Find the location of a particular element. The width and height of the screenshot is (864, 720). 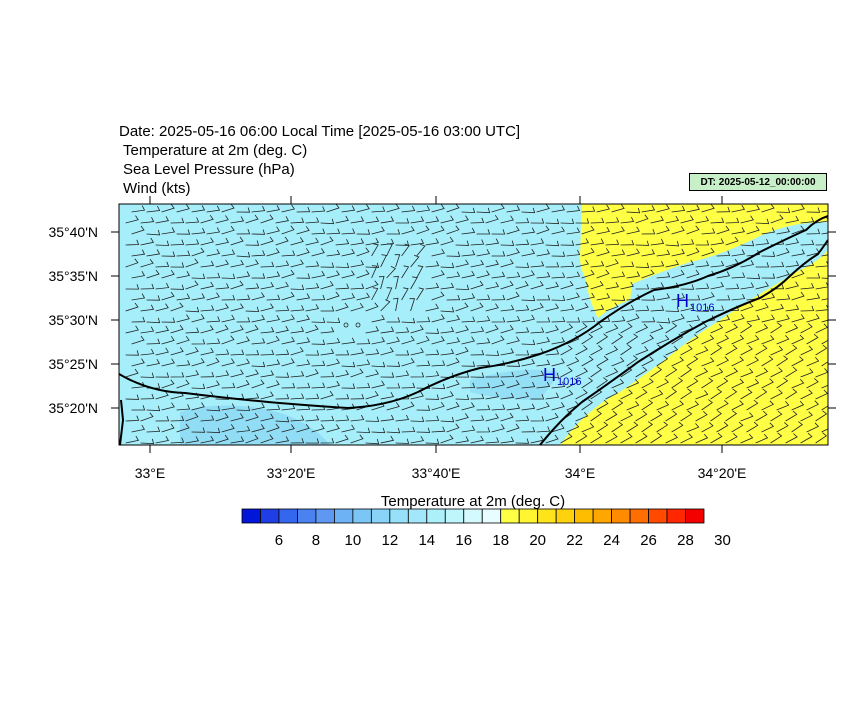

longitude-tick-label: 34°20'E is located at coordinates (722, 473).